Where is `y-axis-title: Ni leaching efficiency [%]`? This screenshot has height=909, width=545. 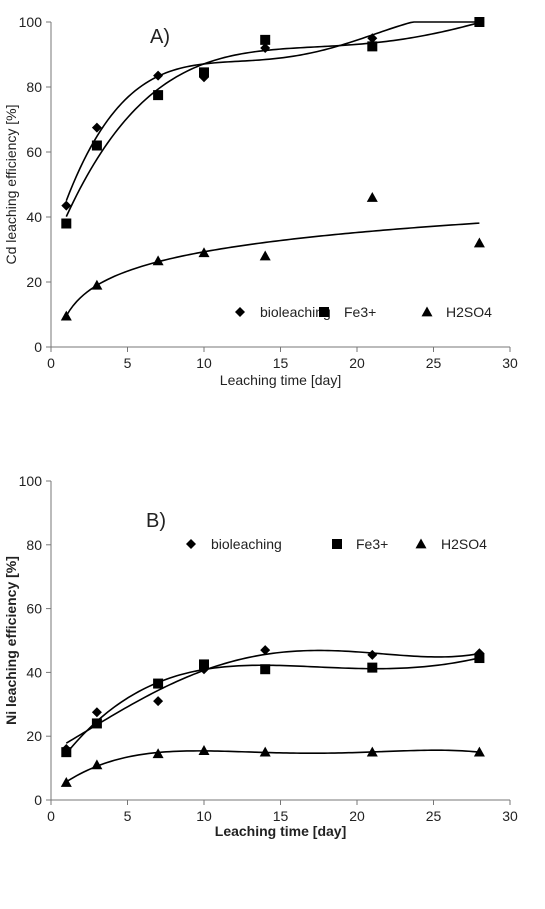
y-axis-title: Ni leaching efficiency [%] is located at coordinates (11, 640).